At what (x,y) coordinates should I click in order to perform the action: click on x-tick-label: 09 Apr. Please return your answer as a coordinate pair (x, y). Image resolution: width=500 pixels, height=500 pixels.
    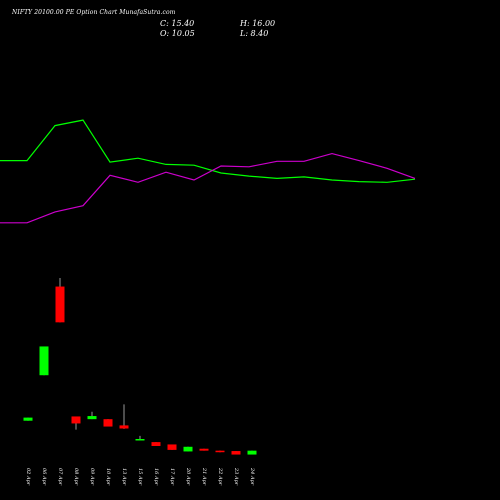
    Looking at the image, I should click on (92, 477).